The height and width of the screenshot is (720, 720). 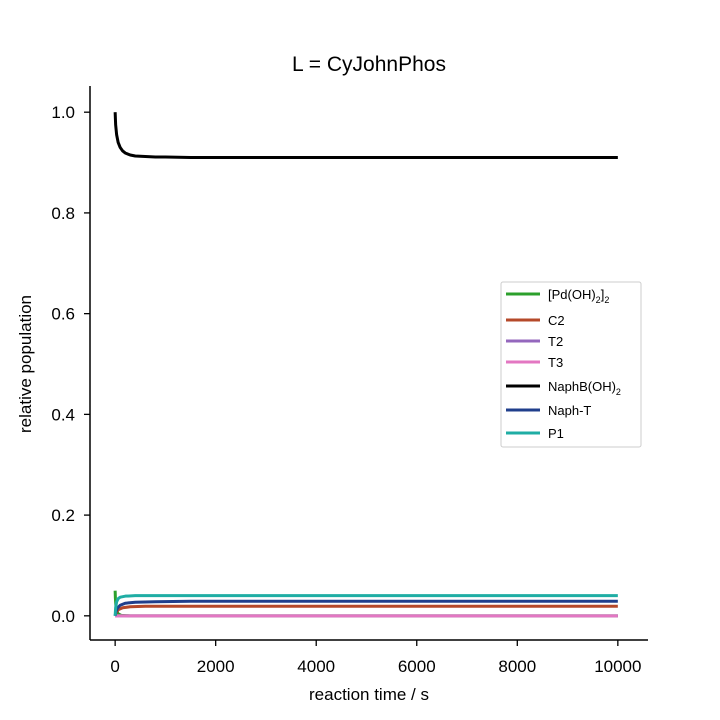 What do you see at coordinates (316, 666) in the screenshot?
I see `x-tick-label: 4000` at bounding box center [316, 666].